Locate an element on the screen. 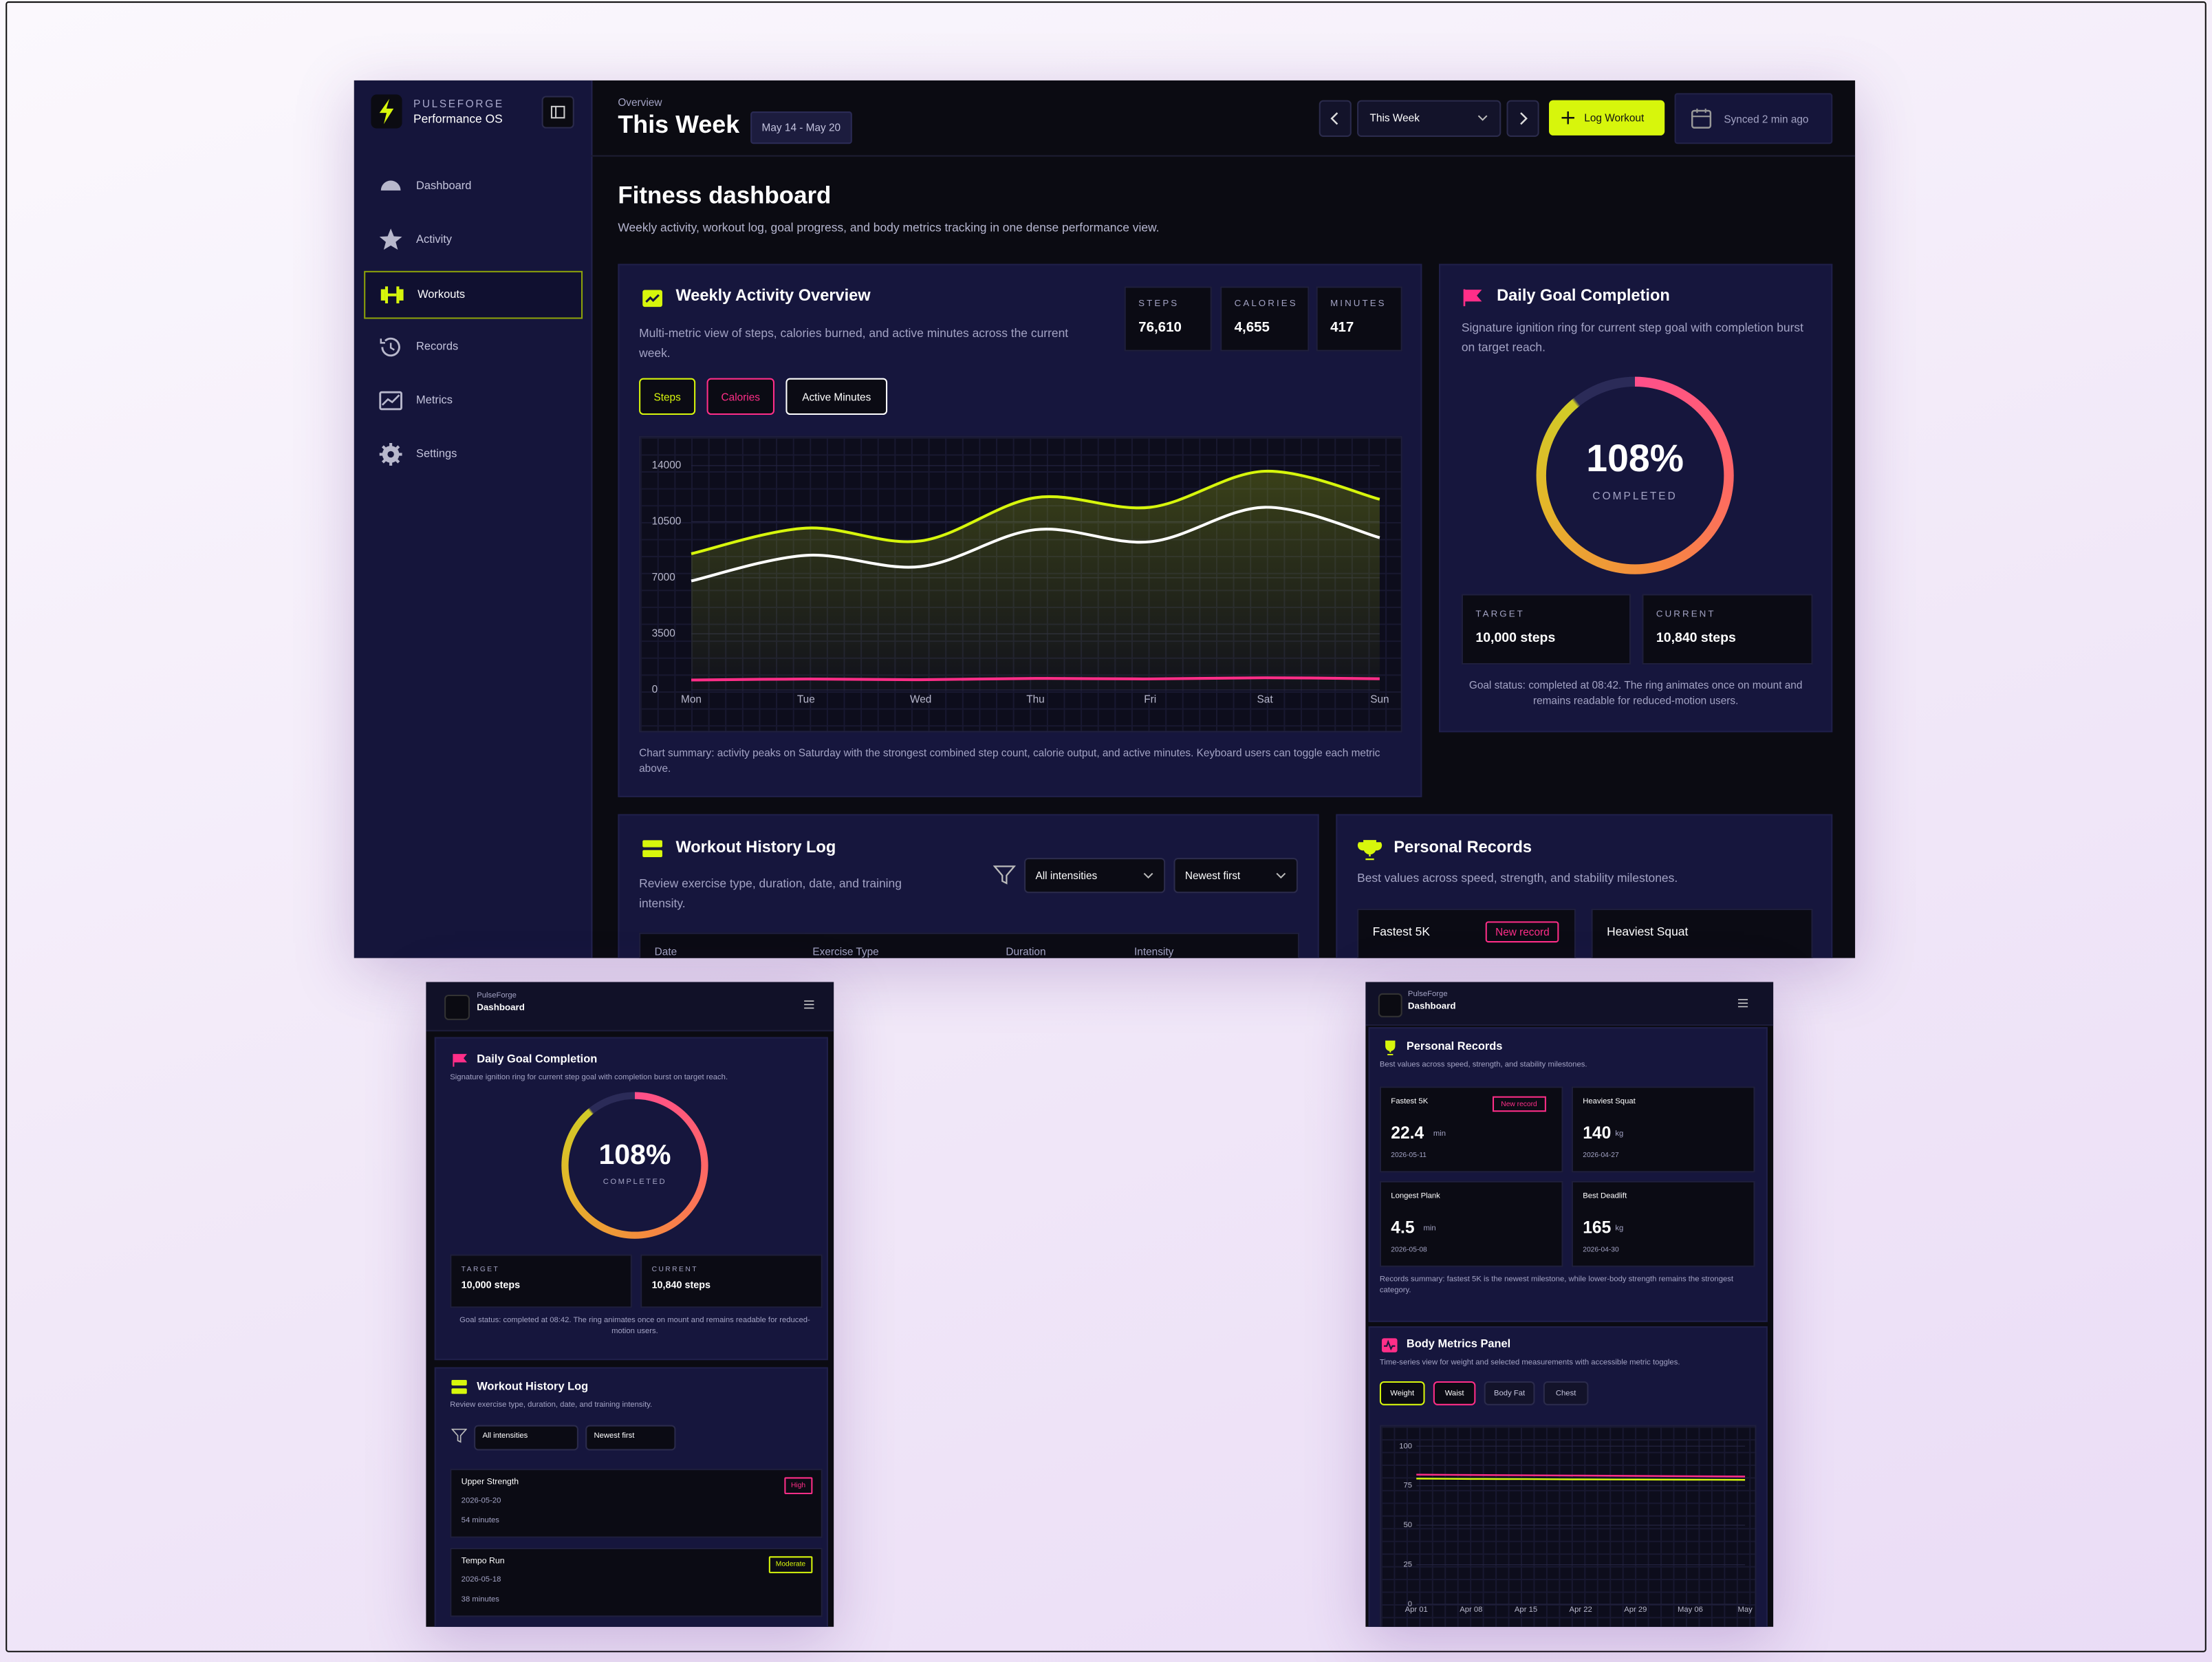  card-title: Weekly Activity Overview is located at coordinates (773, 296).